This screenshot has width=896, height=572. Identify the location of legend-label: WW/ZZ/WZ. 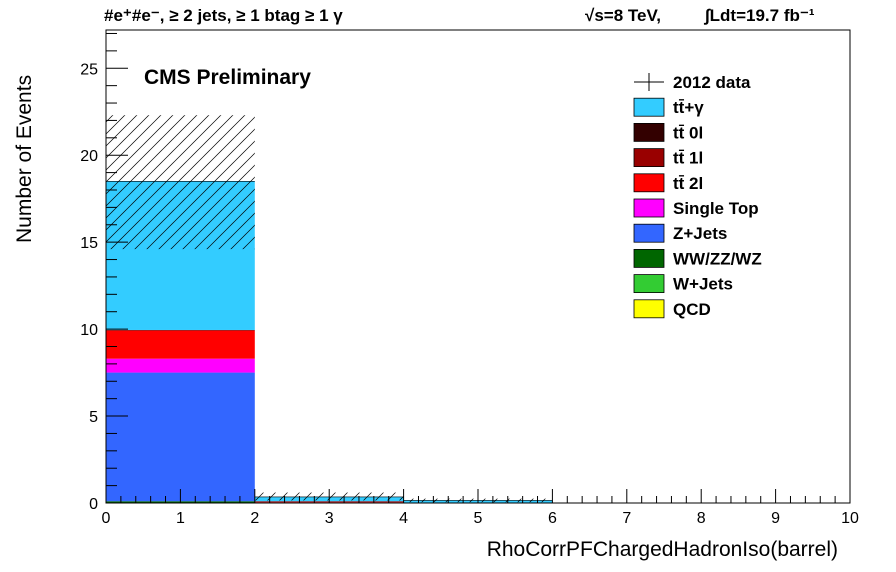
(717, 258).